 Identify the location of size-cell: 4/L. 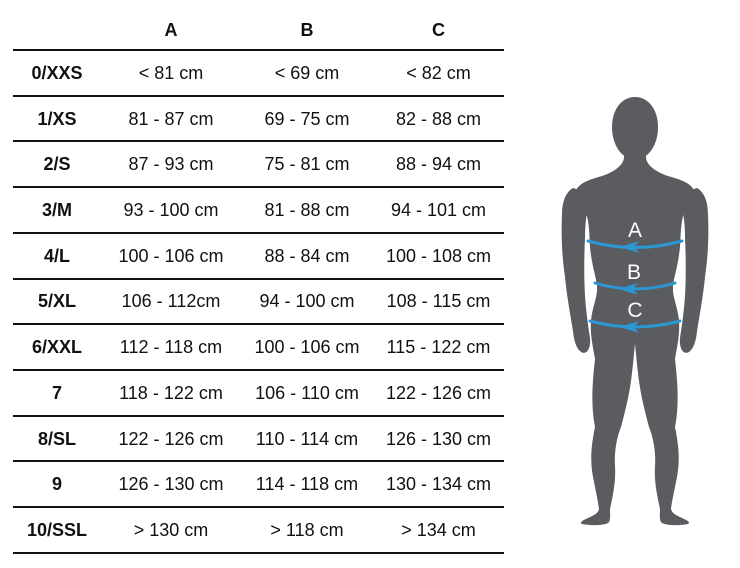
(56, 255).